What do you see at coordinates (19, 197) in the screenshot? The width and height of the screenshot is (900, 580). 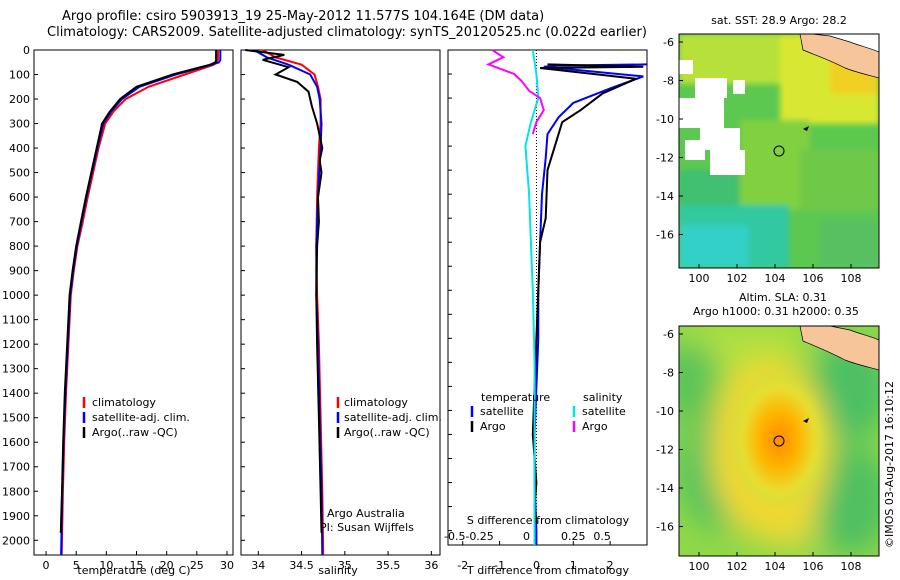 I see `y-tick-label: 600` at bounding box center [19, 197].